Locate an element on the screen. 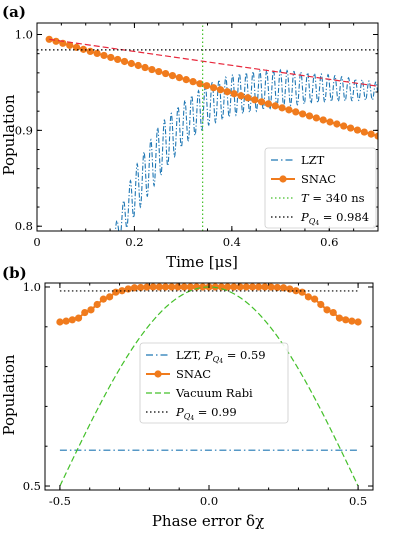  panel-a-label: (a) is located at coordinates (14, 12).